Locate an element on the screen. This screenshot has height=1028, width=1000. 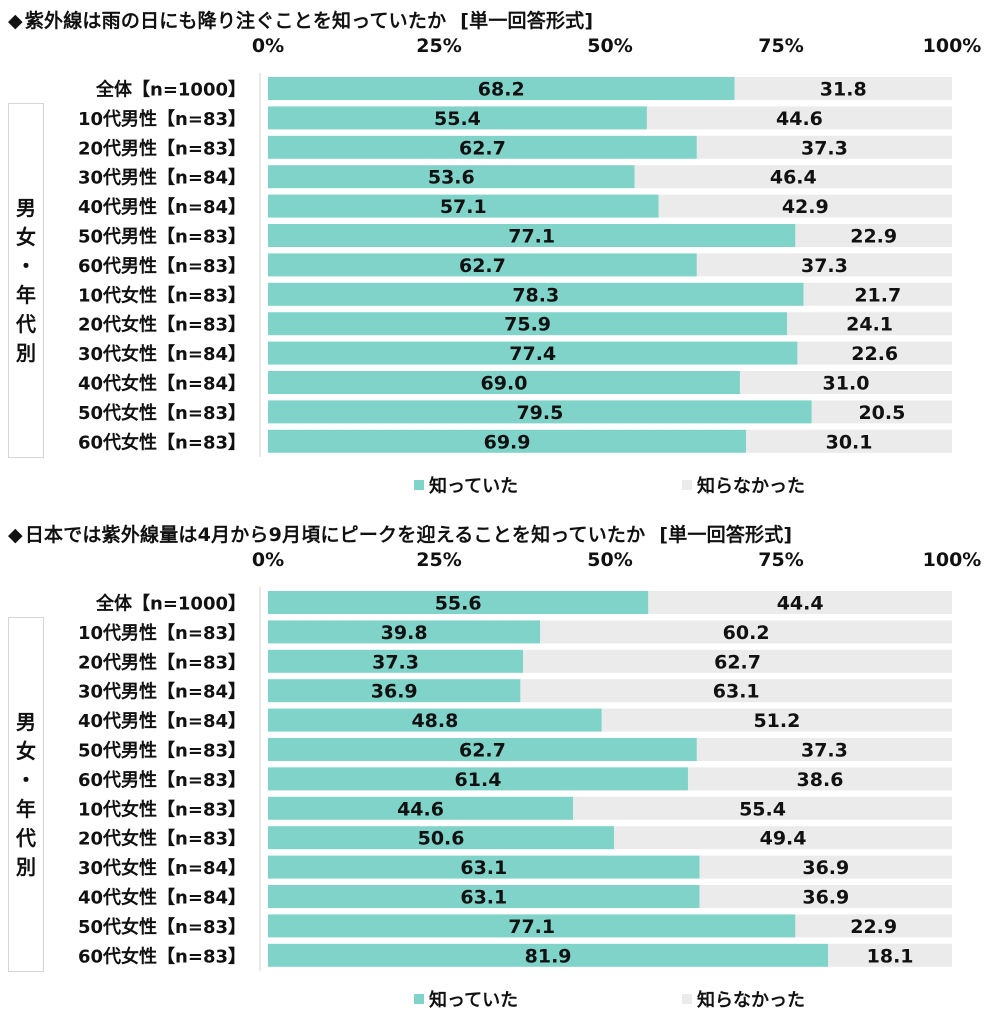
data-label: 63.1 is located at coordinates (483, 898).